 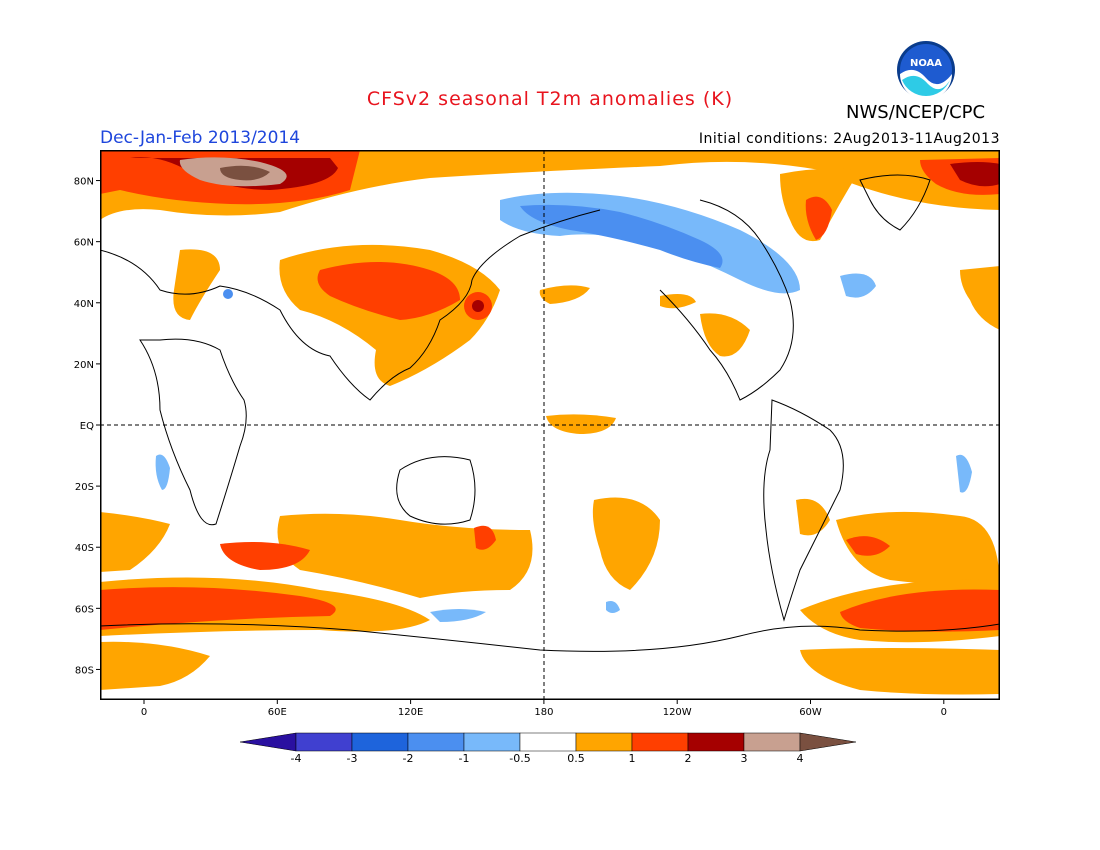 I want to click on agency-label: NWS/NCEP/CPC, so click(x=916, y=112).